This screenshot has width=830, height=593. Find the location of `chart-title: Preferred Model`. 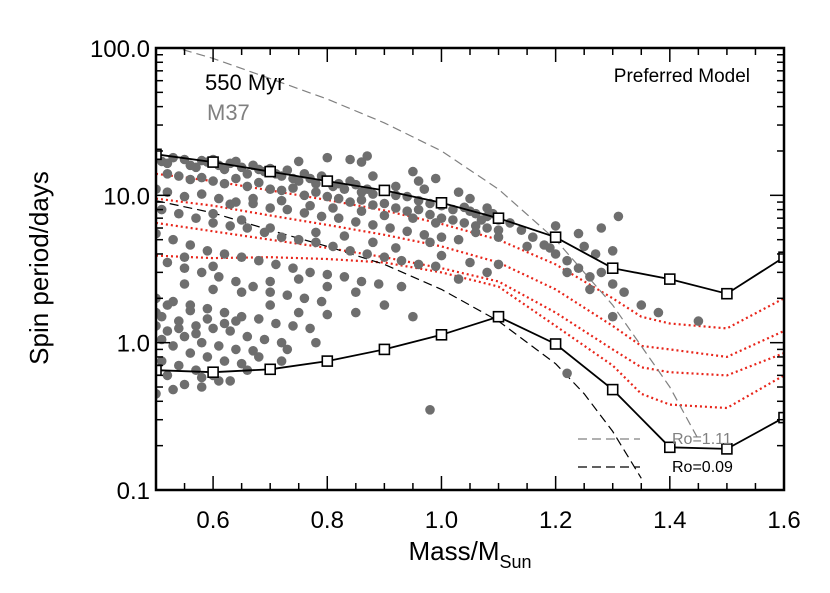

chart-title: Preferred Model is located at coordinates (682, 76).